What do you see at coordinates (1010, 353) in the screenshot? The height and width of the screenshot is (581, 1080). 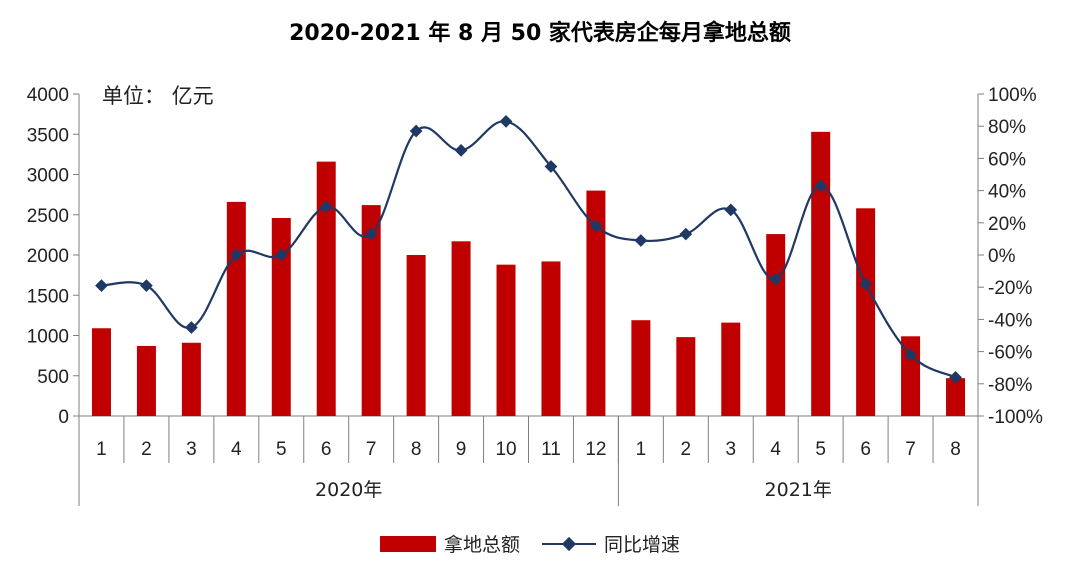 I see `right-tick-label: -60%` at bounding box center [1010, 353].